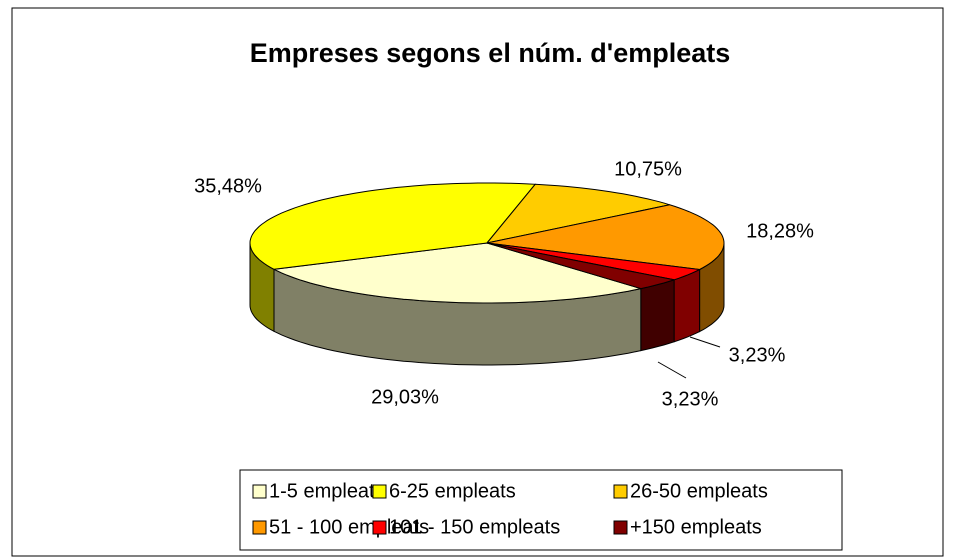  Describe the element at coordinates (490, 53) in the screenshot. I see `chart-title: Empreses segons el núm. d'empleats` at that location.